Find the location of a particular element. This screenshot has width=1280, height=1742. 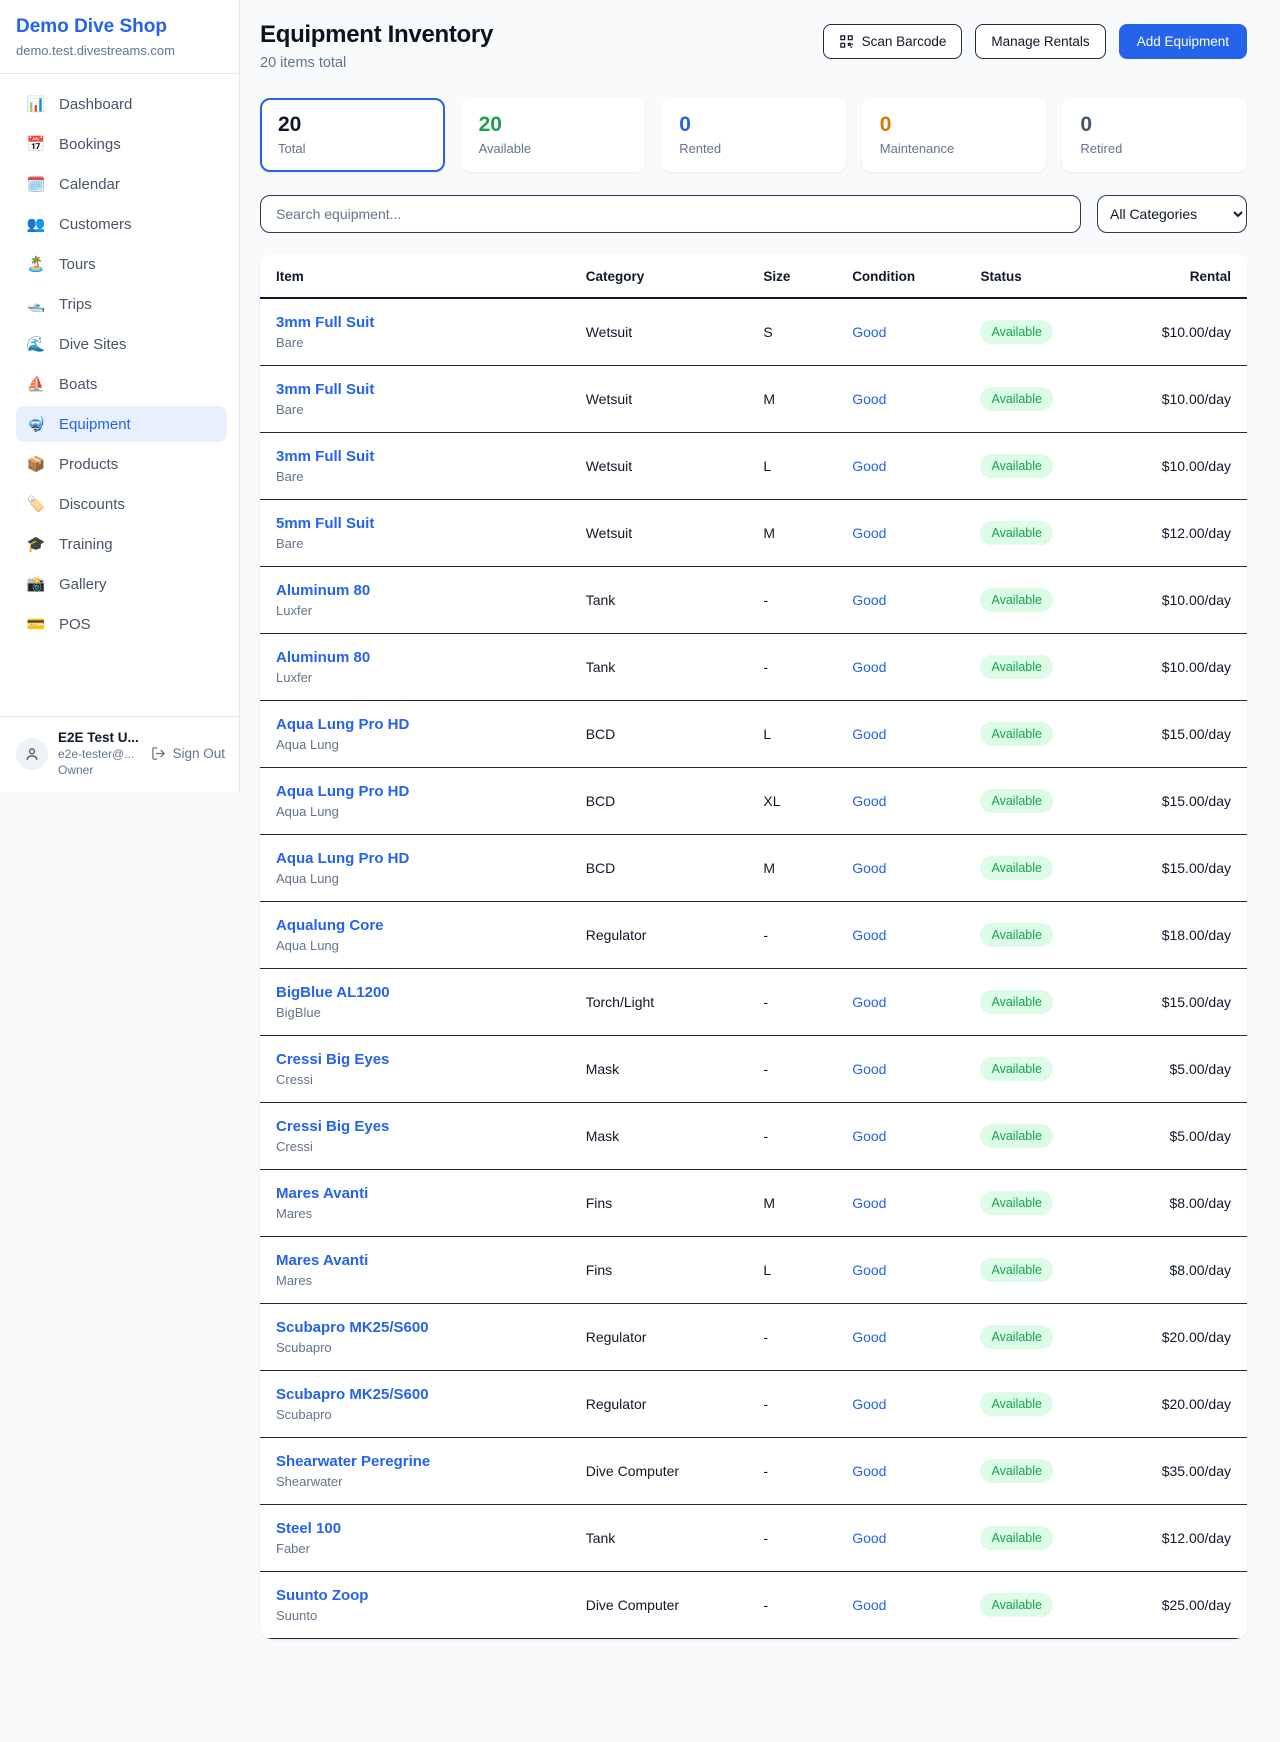

sidebar-item-trips: 🛥️ Trips is located at coordinates (121, 304).